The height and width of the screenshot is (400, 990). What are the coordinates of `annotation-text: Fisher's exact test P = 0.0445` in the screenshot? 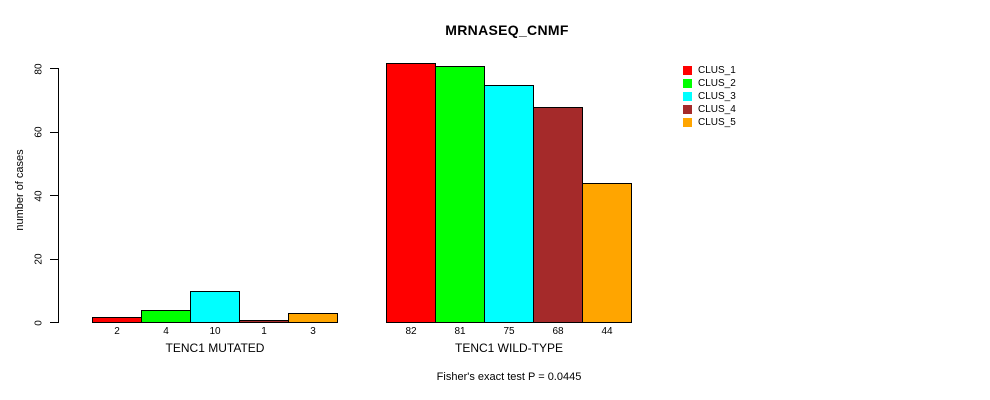 It's located at (509, 377).